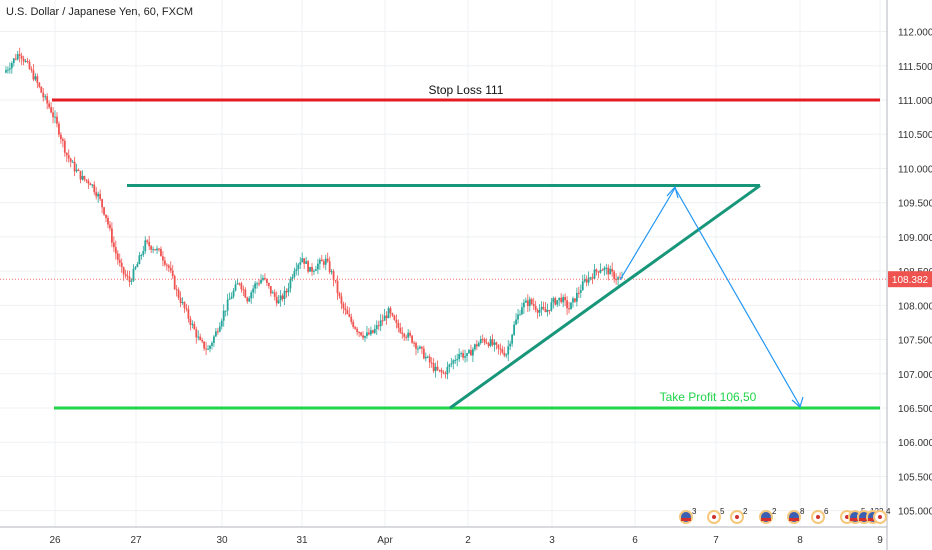  Describe the element at coordinates (888, 511) in the screenshot. I see `event-count-label: 4` at that location.